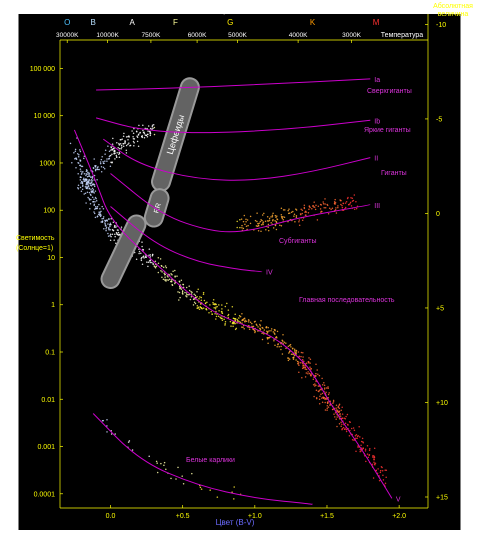 The image size is (481, 534). What do you see at coordinates (35, 243) in the screenshot?
I see `left-axis-title: Светимость (Солнце=1)` at bounding box center [35, 243].